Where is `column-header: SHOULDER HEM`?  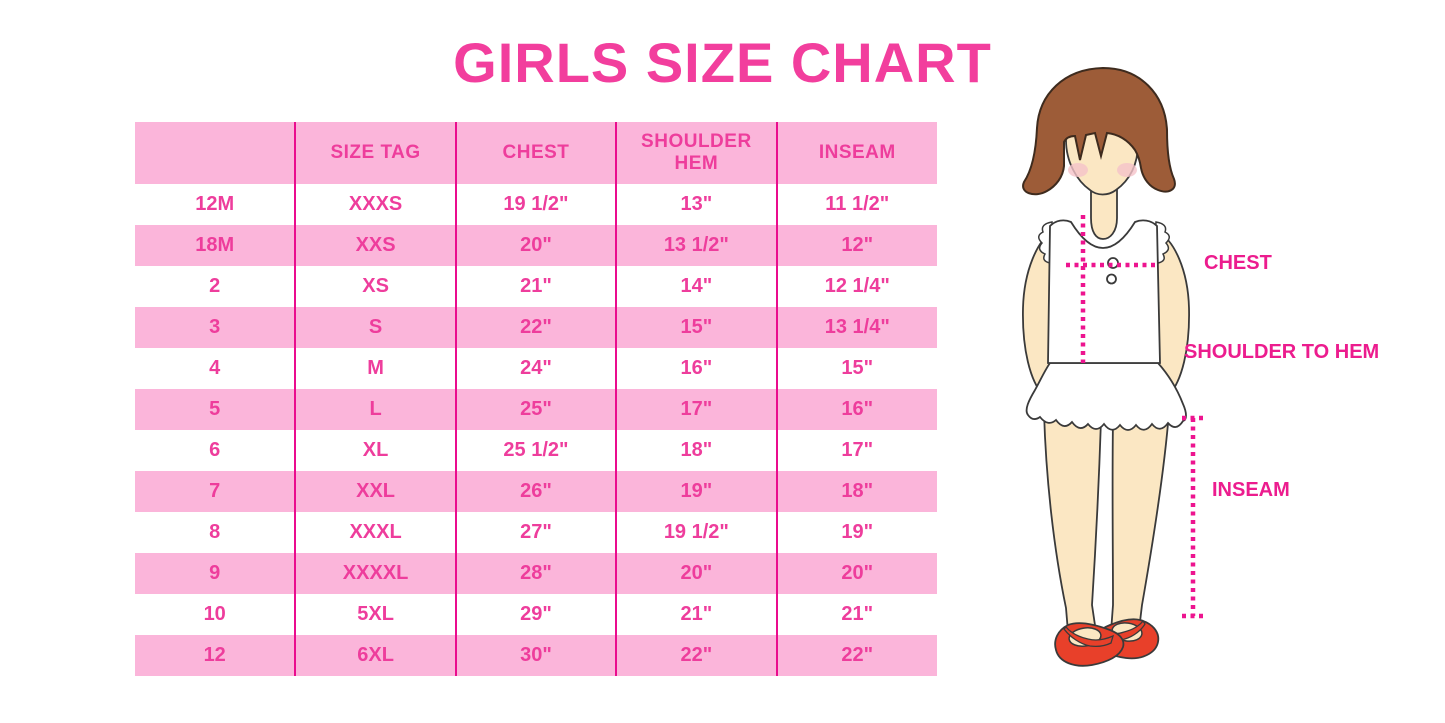
column-header: SHOULDER HEM is located at coordinates (696, 153).